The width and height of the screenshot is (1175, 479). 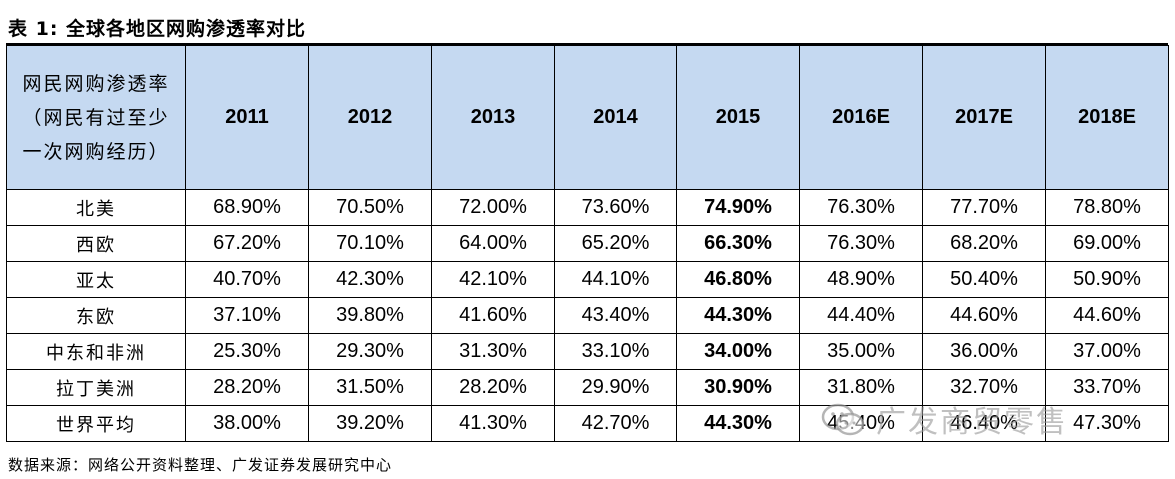 I want to click on value-cell: 39.20%, so click(x=370, y=423).